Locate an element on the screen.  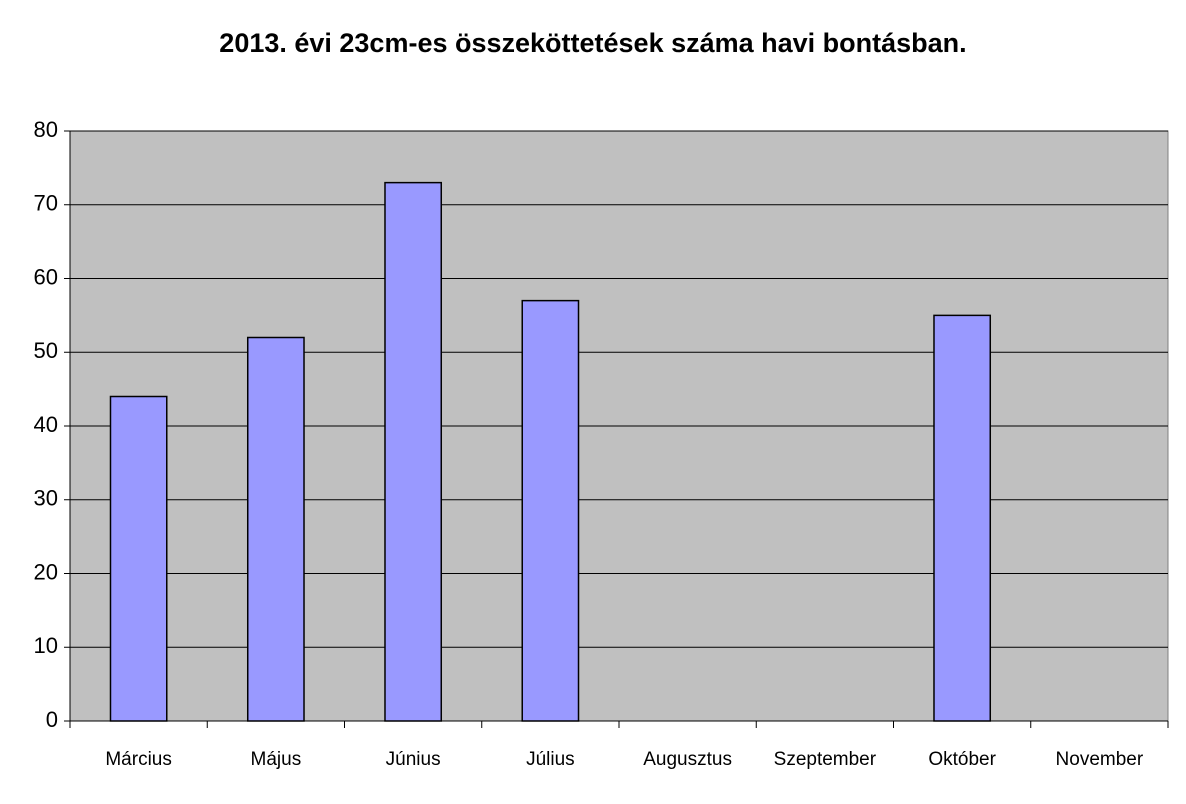
x-tick-label: Augusztus is located at coordinates (687, 759).